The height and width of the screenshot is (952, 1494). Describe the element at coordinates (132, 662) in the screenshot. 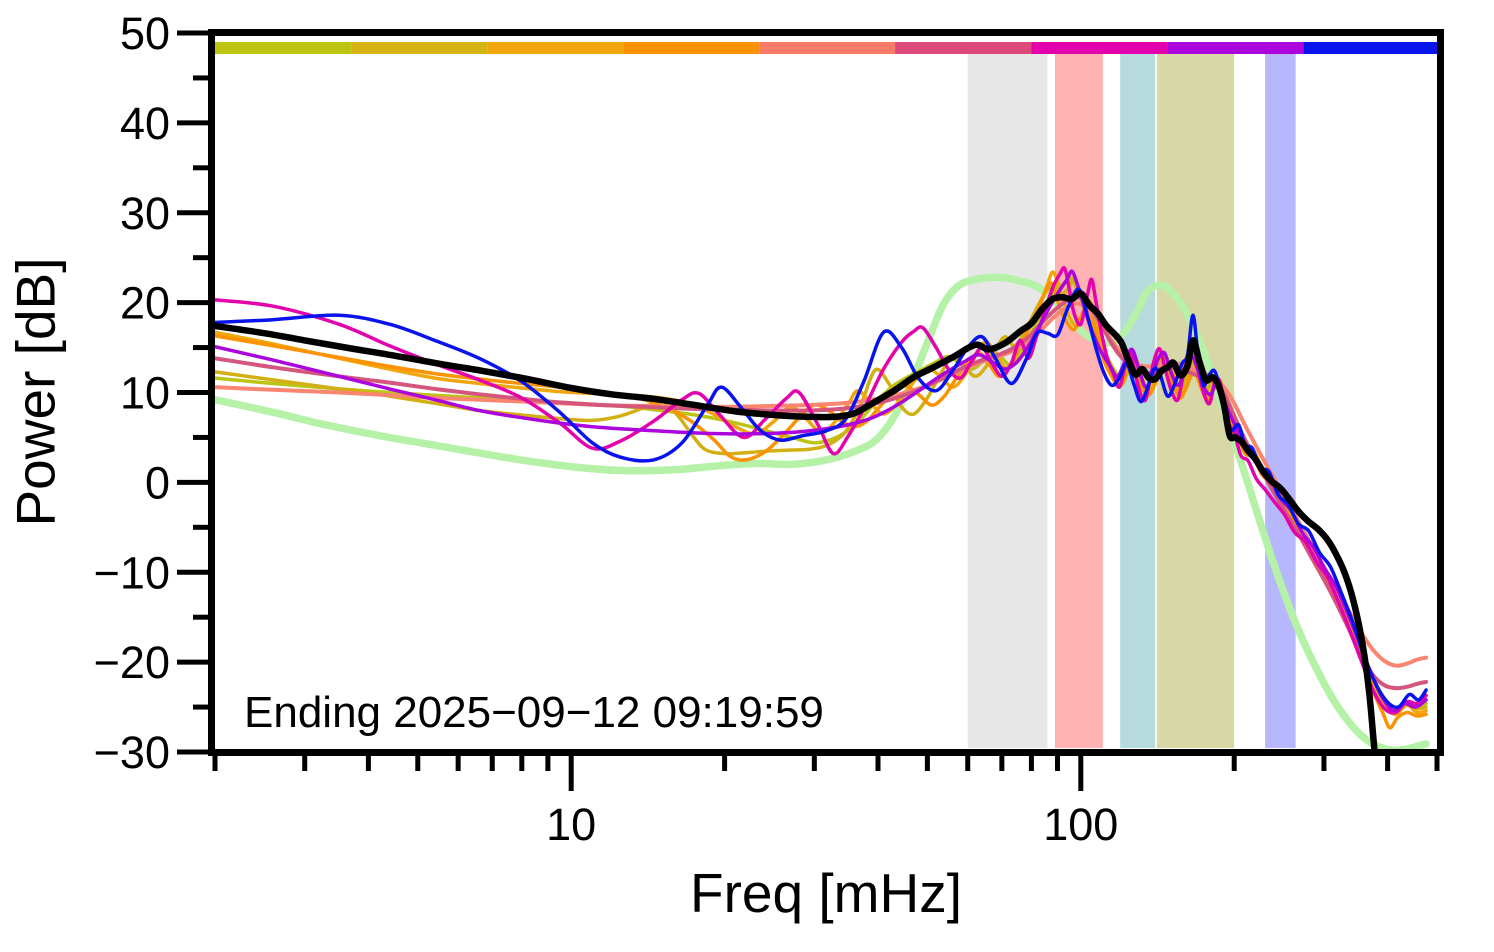

I see `y-tick-label: −20` at that location.